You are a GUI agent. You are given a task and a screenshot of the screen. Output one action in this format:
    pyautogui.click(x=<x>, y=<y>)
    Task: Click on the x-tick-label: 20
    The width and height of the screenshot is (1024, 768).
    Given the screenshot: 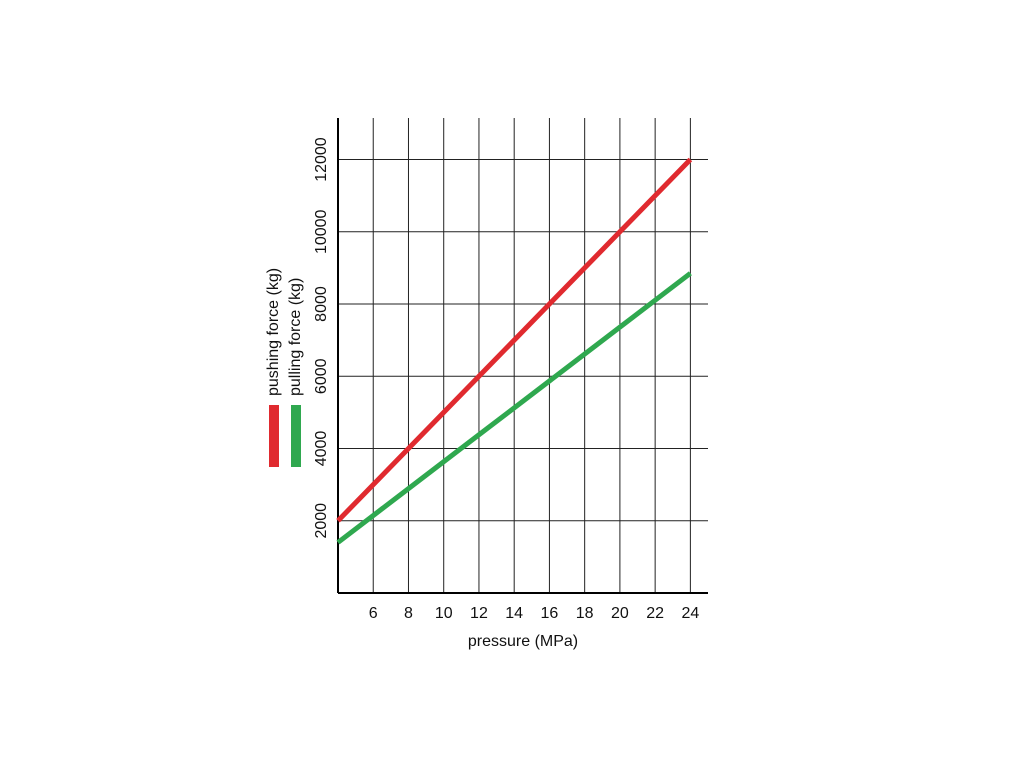 What is the action you would take?
    pyautogui.click(x=620, y=613)
    